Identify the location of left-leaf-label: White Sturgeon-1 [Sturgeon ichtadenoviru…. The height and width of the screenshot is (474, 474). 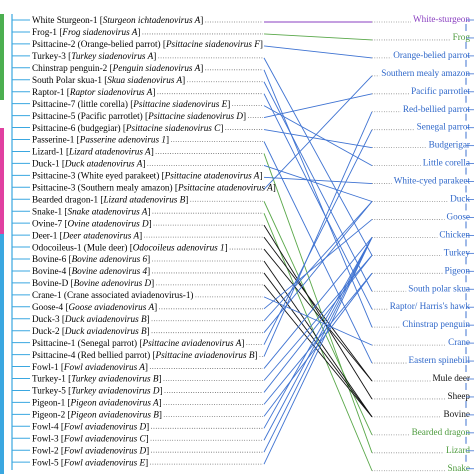
(117, 20).